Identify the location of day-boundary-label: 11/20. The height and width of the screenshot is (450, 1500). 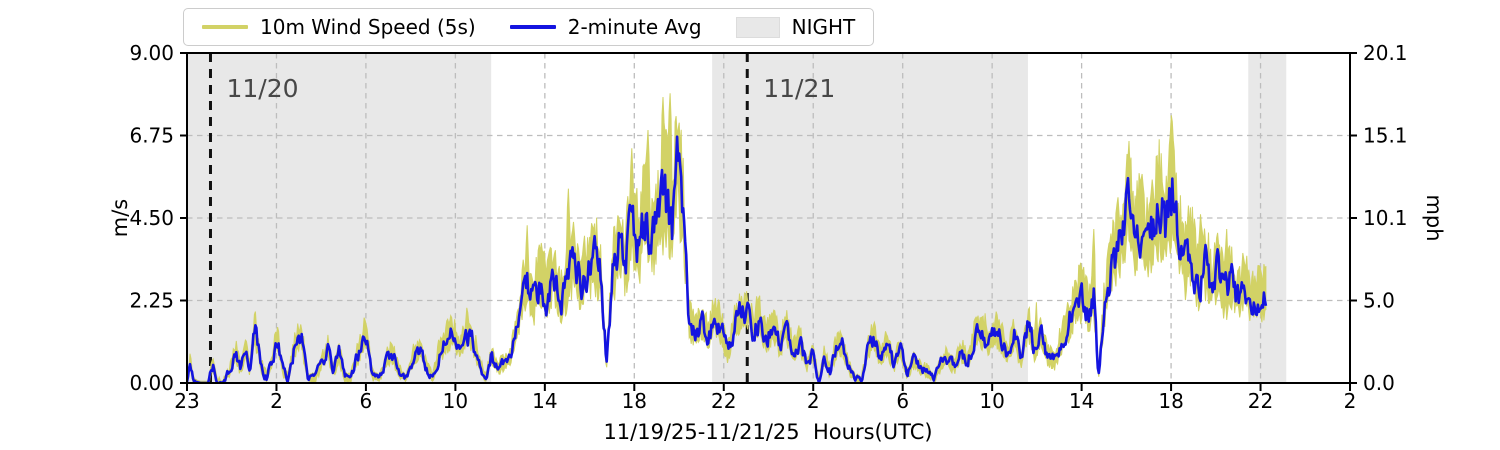
(262, 88).